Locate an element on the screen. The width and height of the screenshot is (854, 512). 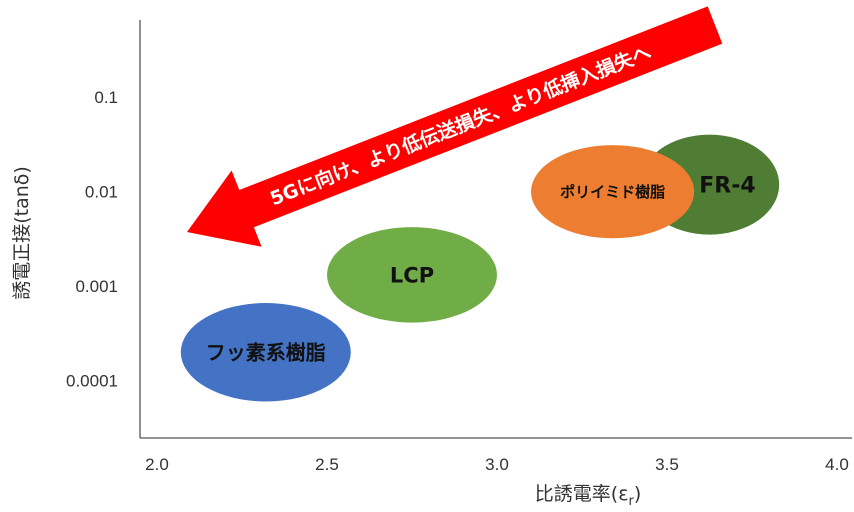
x-tick-labels: 2.0 2.5 3.0 3.5 4.0 is located at coordinates (497, 464).